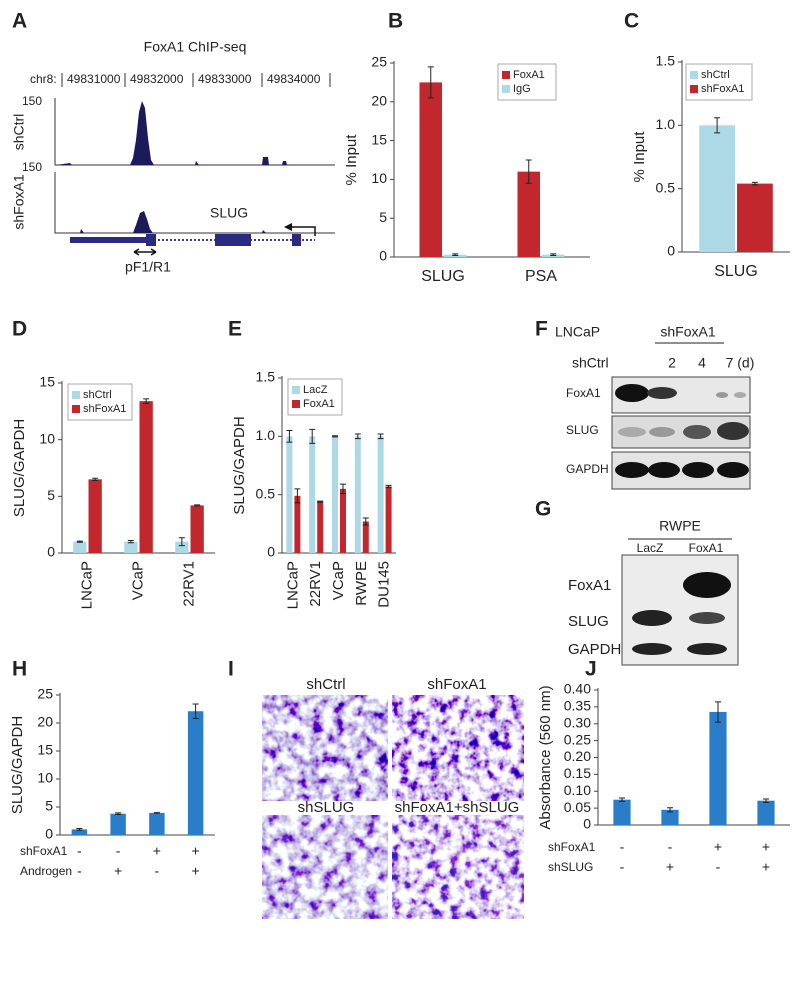 The width and height of the screenshot is (800, 991). I want to click on y-tick-label: 25, so click(379, 62).